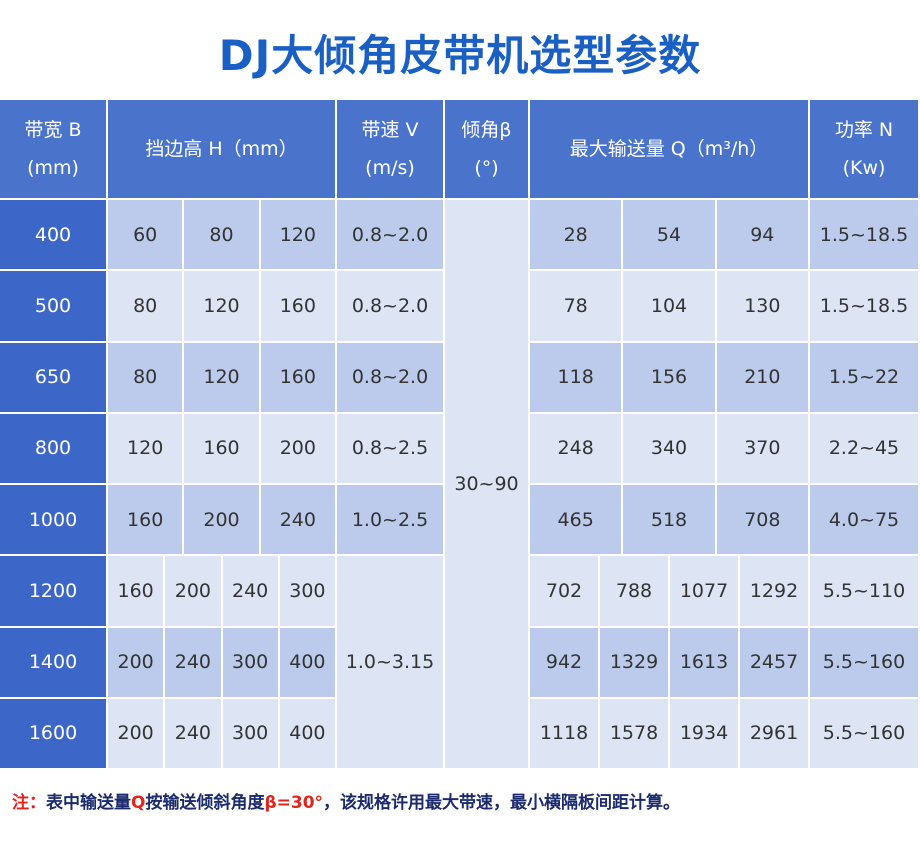 Image resolution: width=920 pixels, height=843 pixels. What do you see at coordinates (54, 307) in the screenshot?
I see `row-width: 500` at bounding box center [54, 307].